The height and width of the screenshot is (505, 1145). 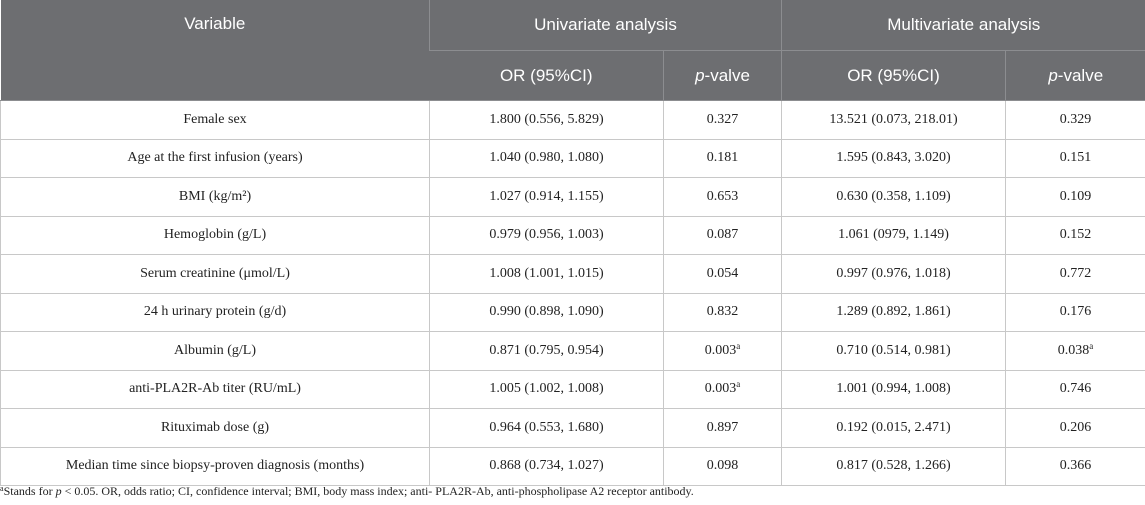 I want to click on cell-uni-or: 1.800 (0.556, 5.829), so click(x=546, y=120).